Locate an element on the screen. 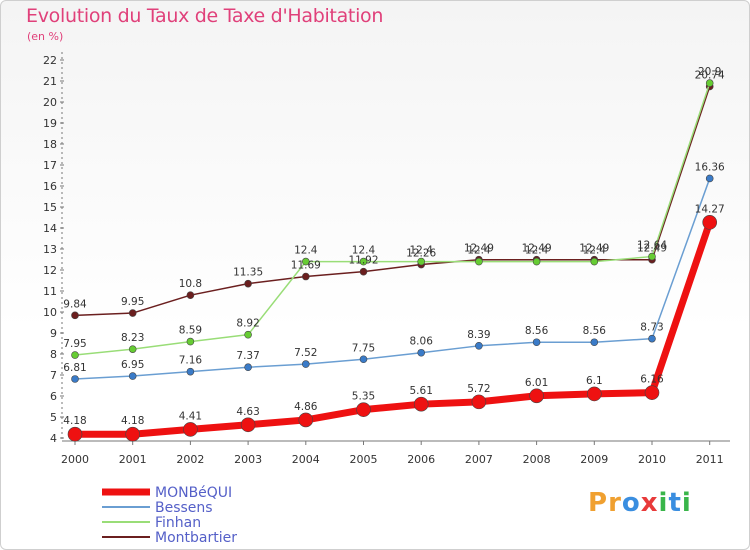  x-tick-label: 2011 is located at coordinates (710, 459).